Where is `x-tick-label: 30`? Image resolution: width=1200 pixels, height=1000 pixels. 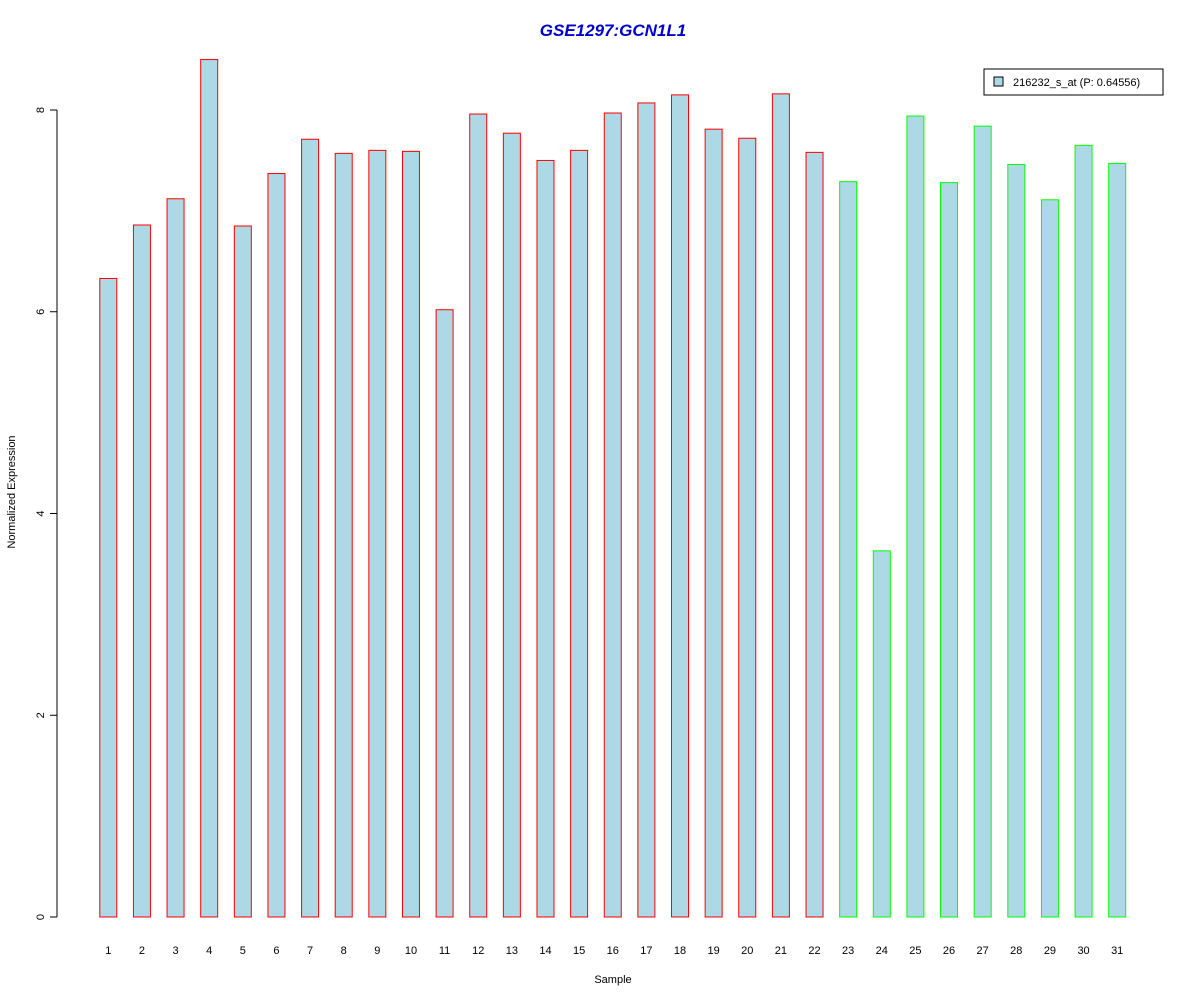 x-tick-label: 30 is located at coordinates (1083, 951).